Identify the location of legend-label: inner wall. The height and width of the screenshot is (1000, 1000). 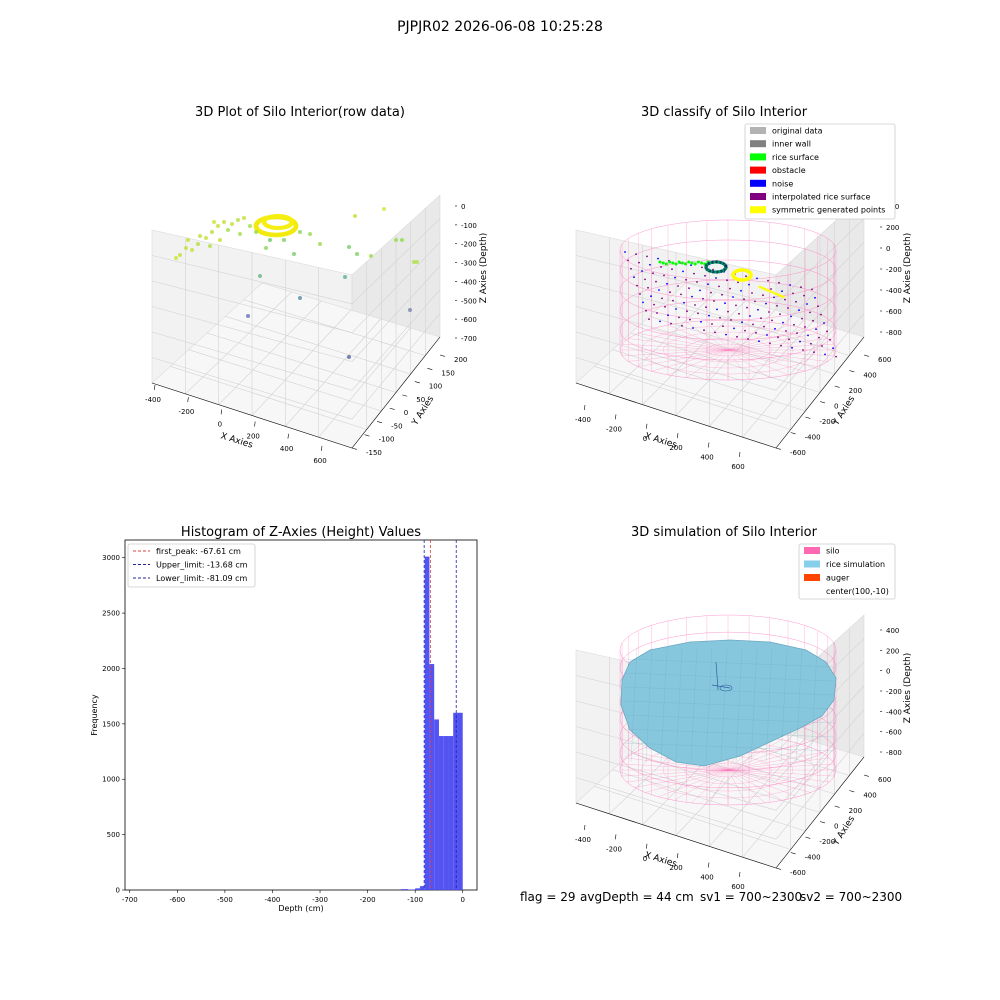
(791, 144).